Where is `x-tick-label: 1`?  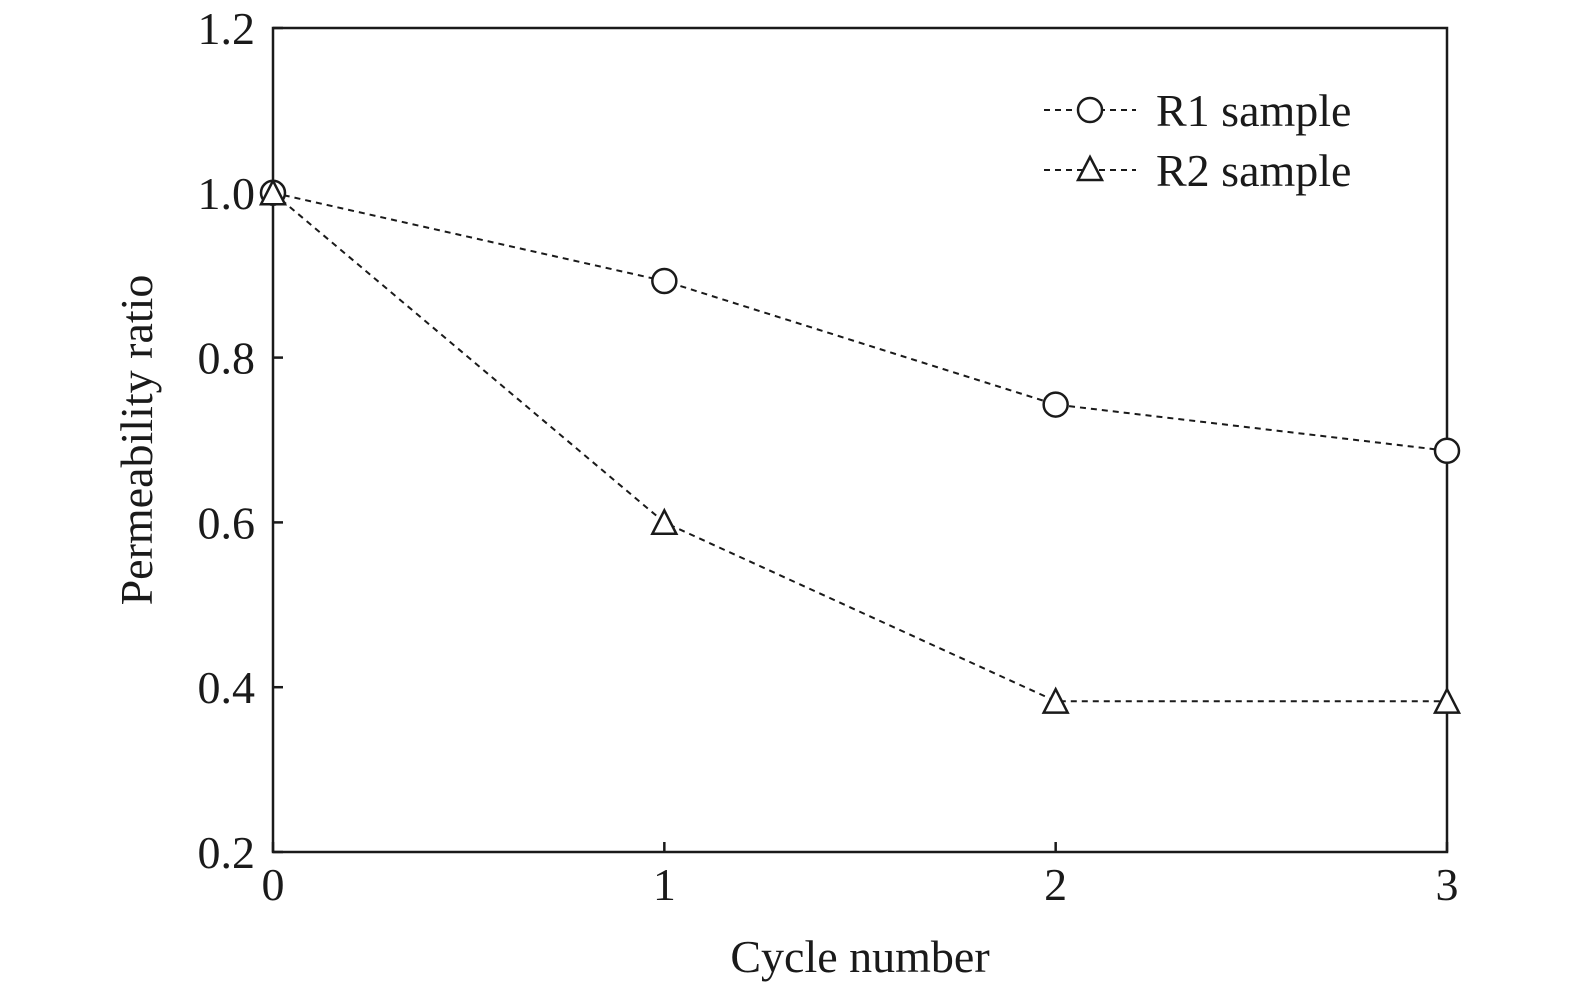
x-tick-label: 1 is located at coordinates (664, 884).